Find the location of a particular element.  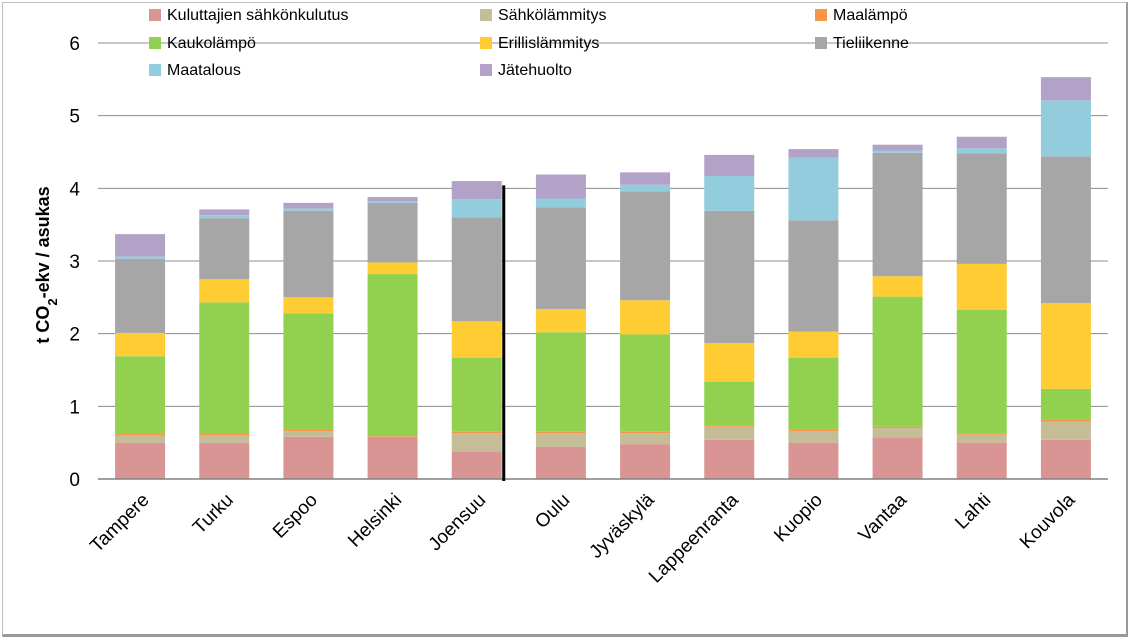

legend-label: Jätehuolto is located at coordinates (535, 70).